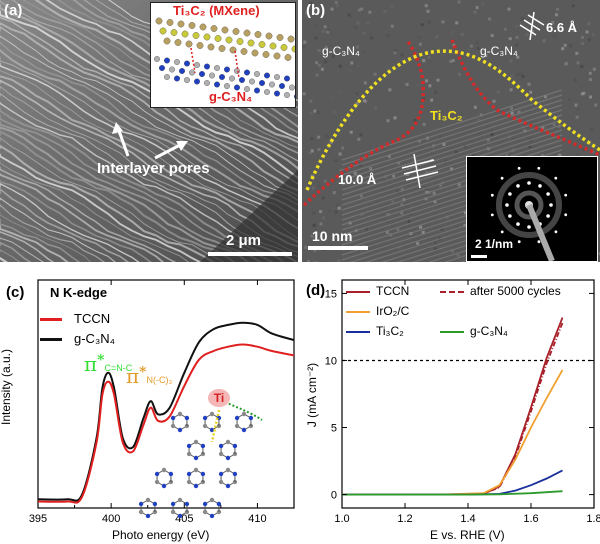 The image size is (600, 544). What do you see at coordinates (334, 429) in the screenshot?
I see `y-tick-label: 5` at bounding box center [334, 429].